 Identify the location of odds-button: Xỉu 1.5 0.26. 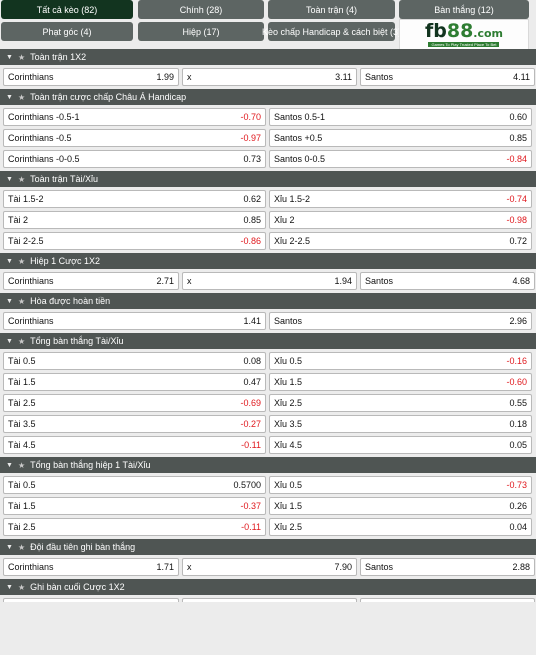
(400, 506).